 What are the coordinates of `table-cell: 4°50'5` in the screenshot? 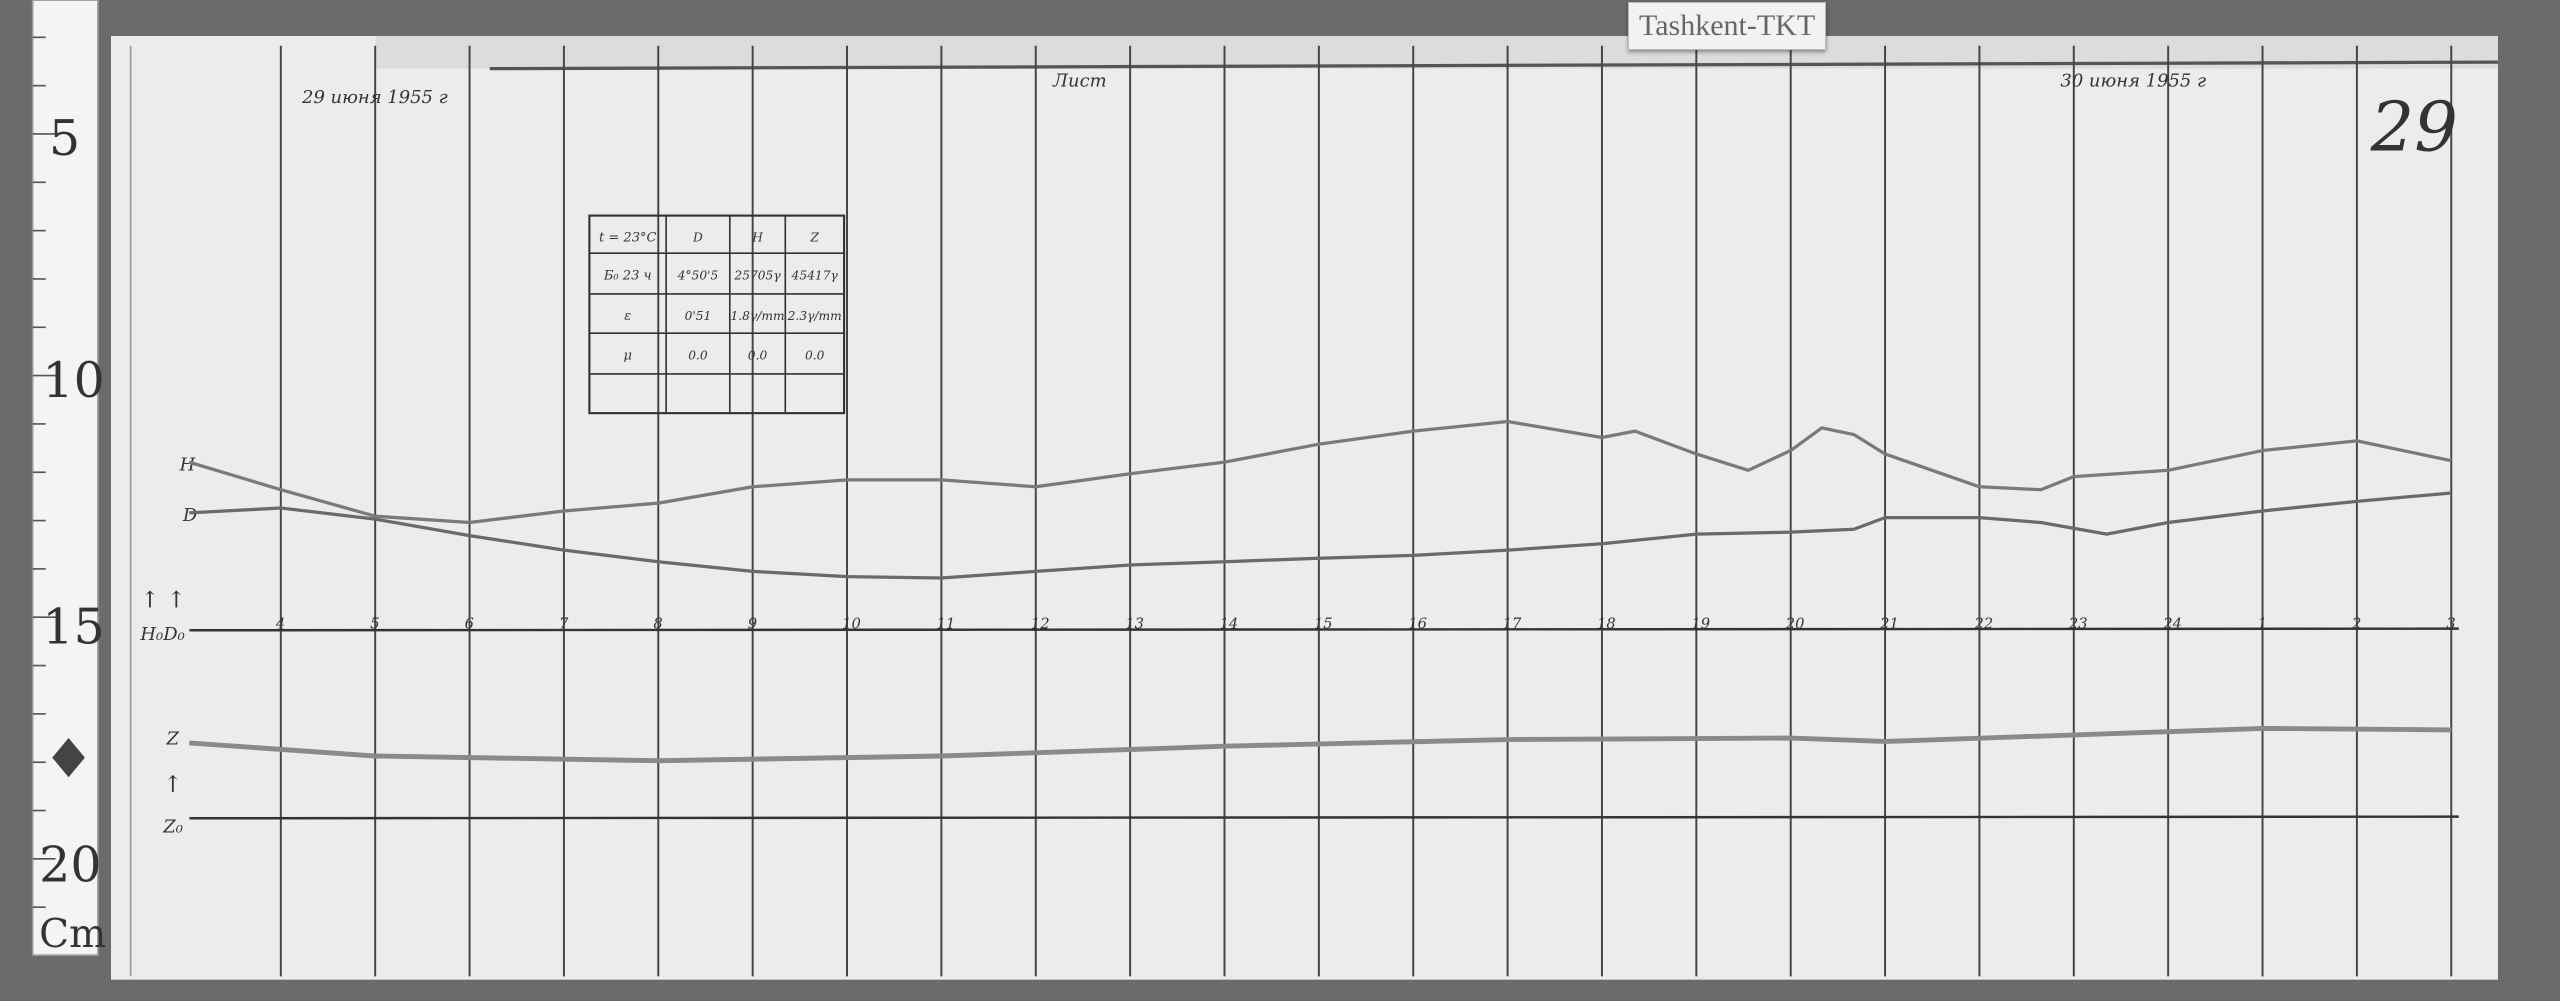 It's located at (698, 275).